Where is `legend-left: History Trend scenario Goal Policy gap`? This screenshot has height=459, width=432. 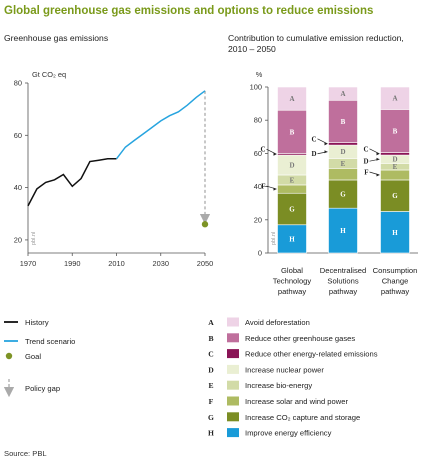 legend-left: History Trend scenario Goal Policy gap is located at coordinates (39, 358).